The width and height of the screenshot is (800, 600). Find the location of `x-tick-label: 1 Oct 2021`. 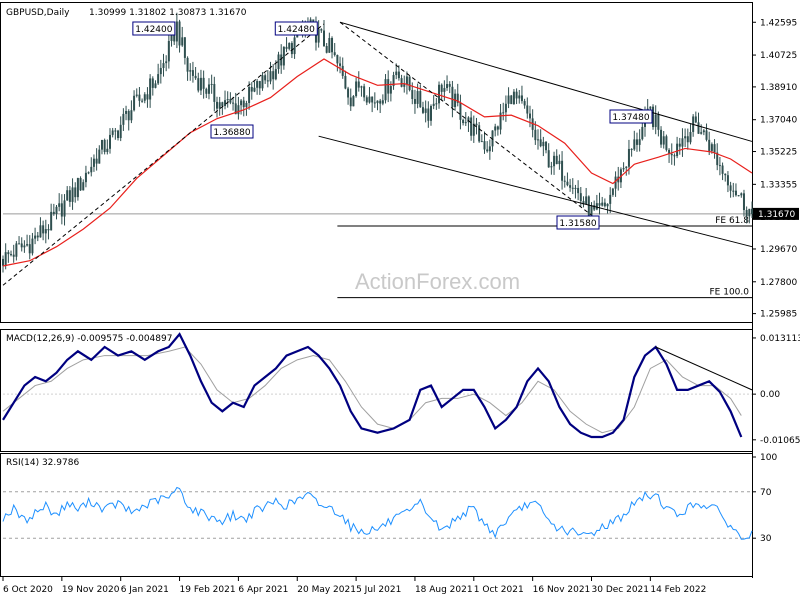

x-tick-label: 1 Oct 2021 is located at coordinates (499, 590).